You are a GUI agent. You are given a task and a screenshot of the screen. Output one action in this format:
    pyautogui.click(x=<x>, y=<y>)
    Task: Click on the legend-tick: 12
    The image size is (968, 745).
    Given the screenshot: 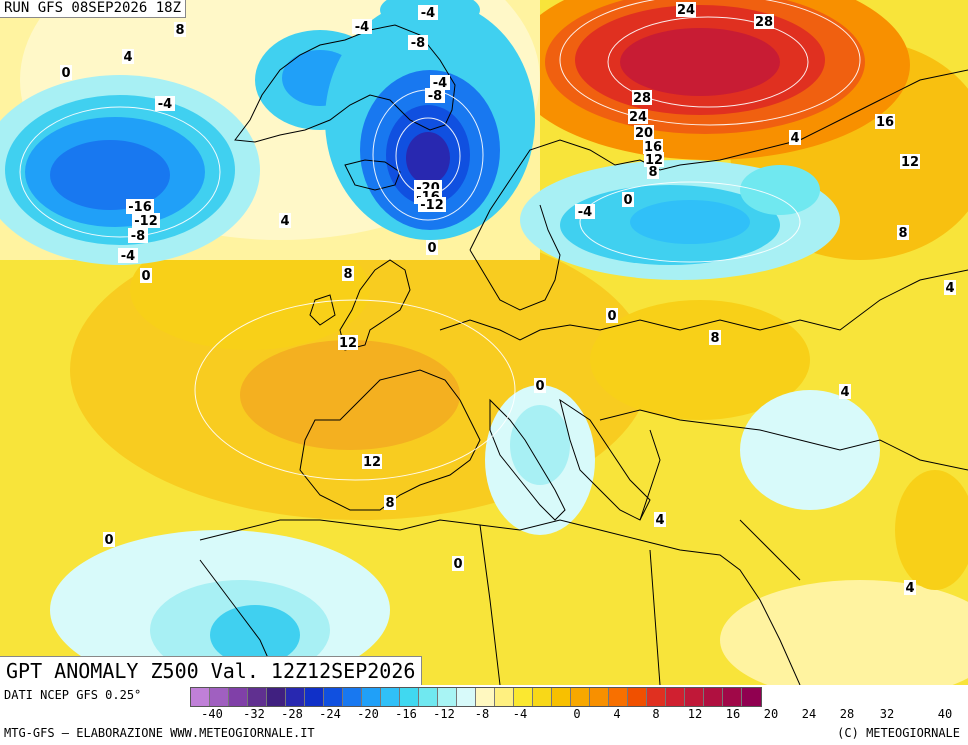 What is the action you would take?
    pyautogui.click(x=695, y=714)
    